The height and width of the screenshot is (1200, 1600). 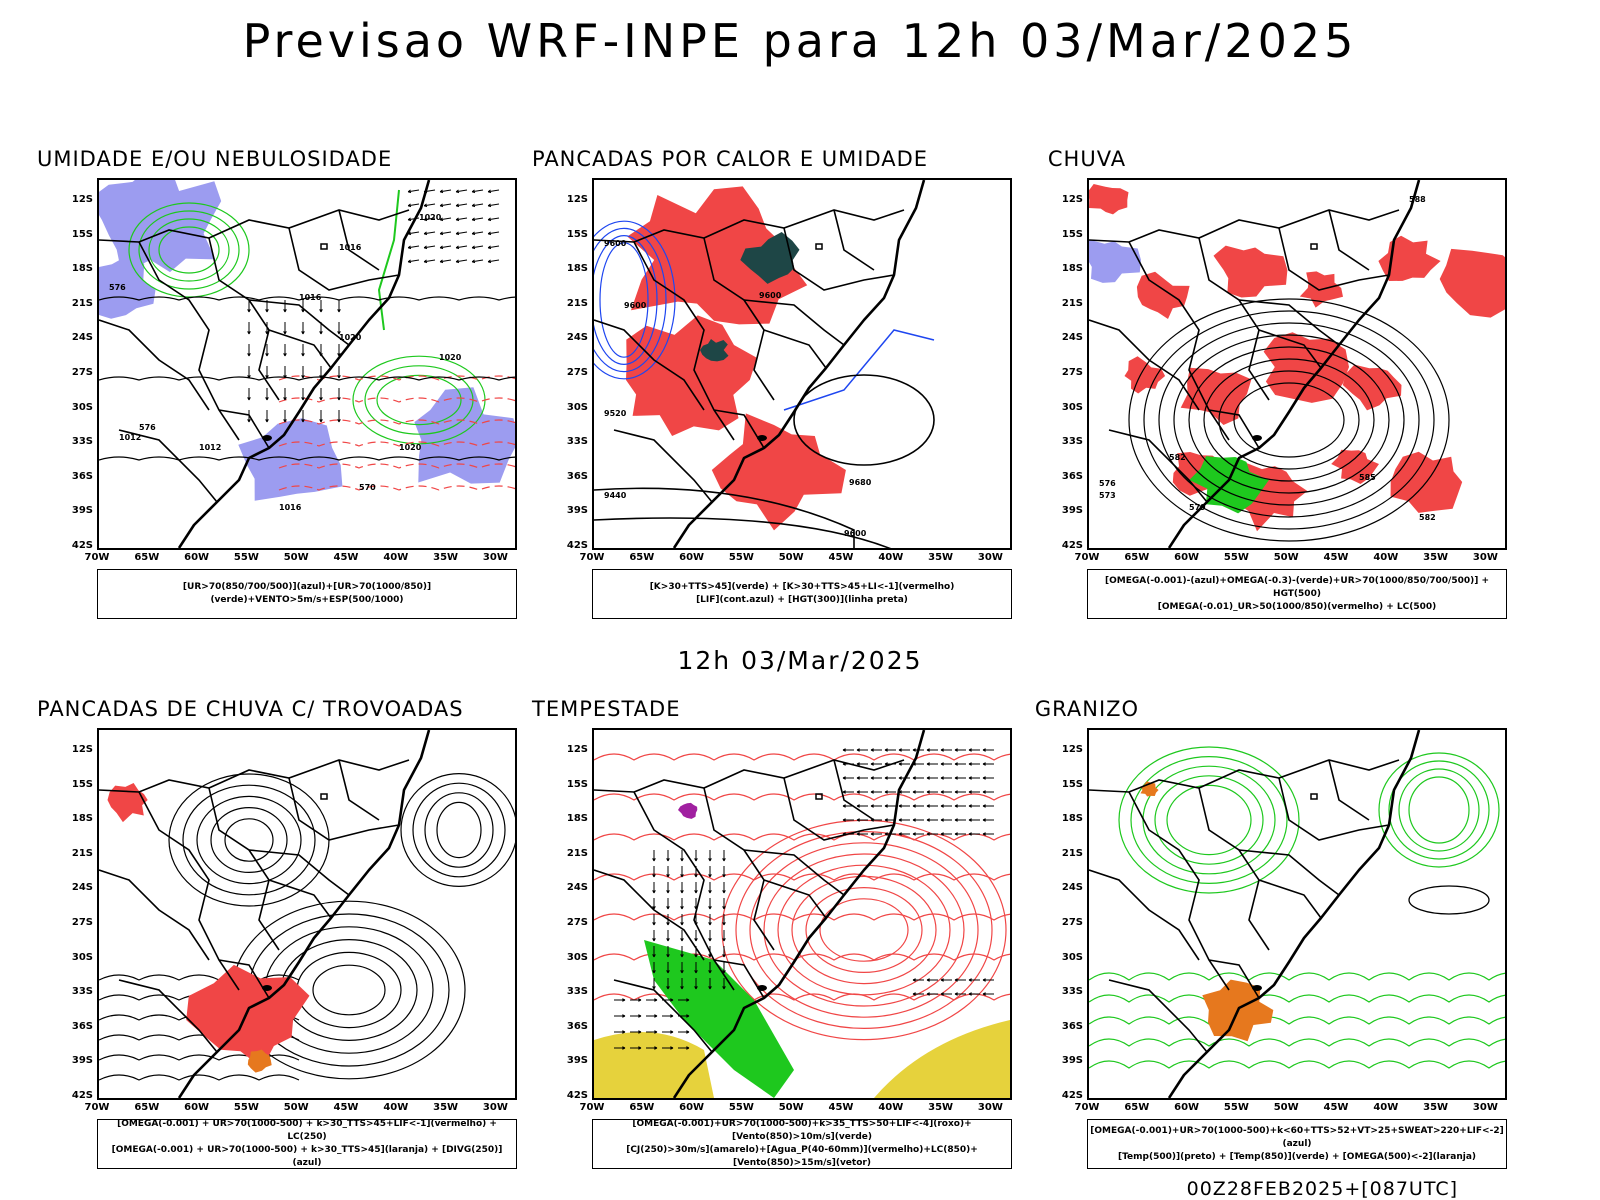 I want to click on map-layer: 582 585 588 576 573 579 582, so click(x=1297, y=364).